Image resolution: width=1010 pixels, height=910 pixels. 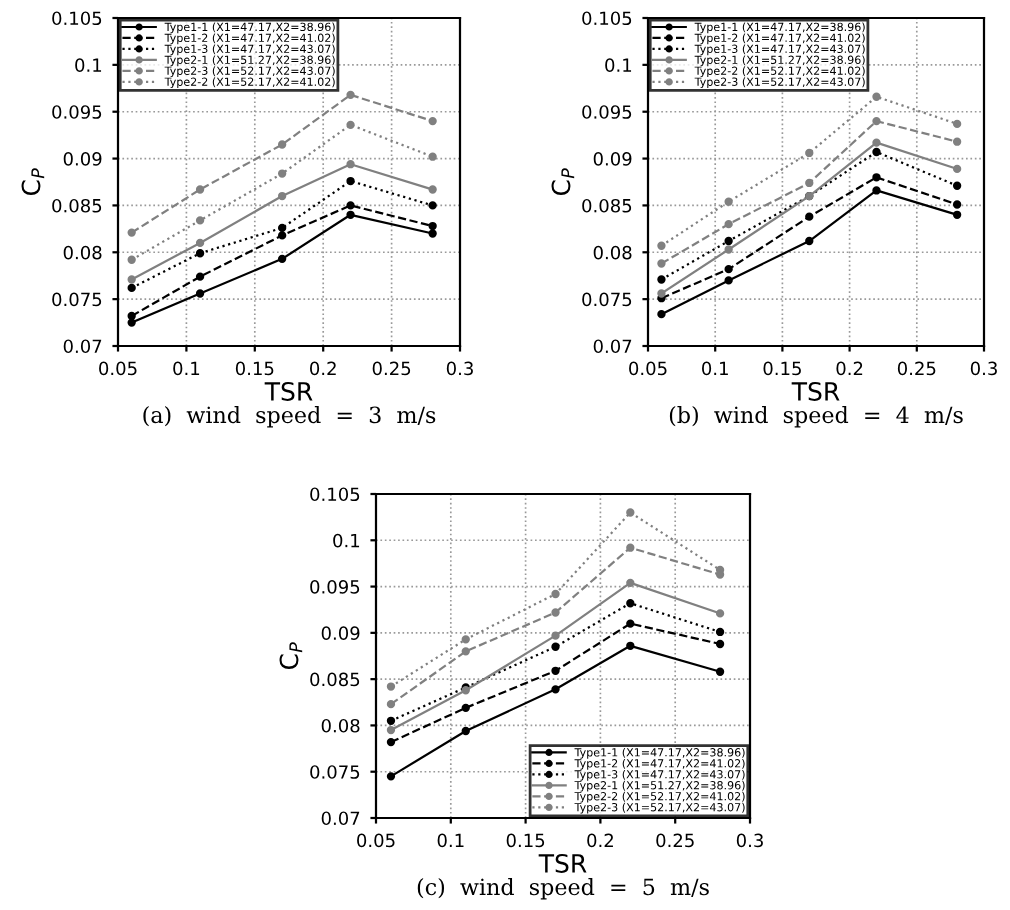 I want to click on x-tick-label: 0.1, so click(x=715, y=368).